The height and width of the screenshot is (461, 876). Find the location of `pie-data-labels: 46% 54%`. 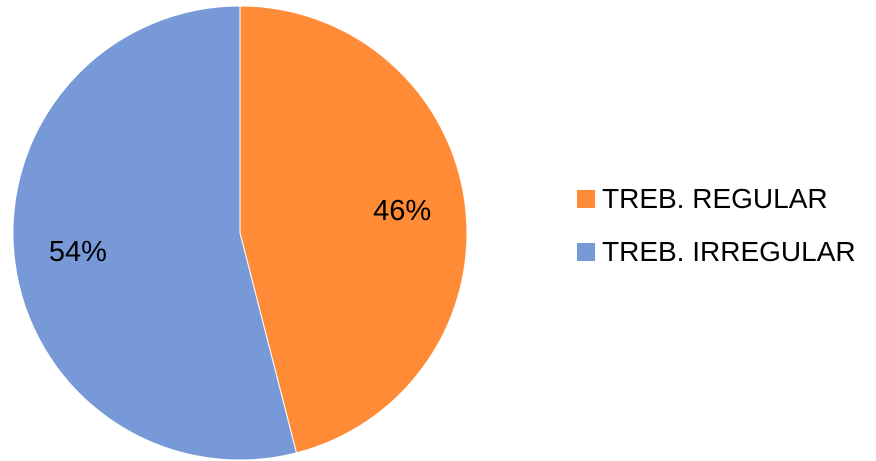

pie-data-labels: 46% 54% is located at coordinates (240, 231).